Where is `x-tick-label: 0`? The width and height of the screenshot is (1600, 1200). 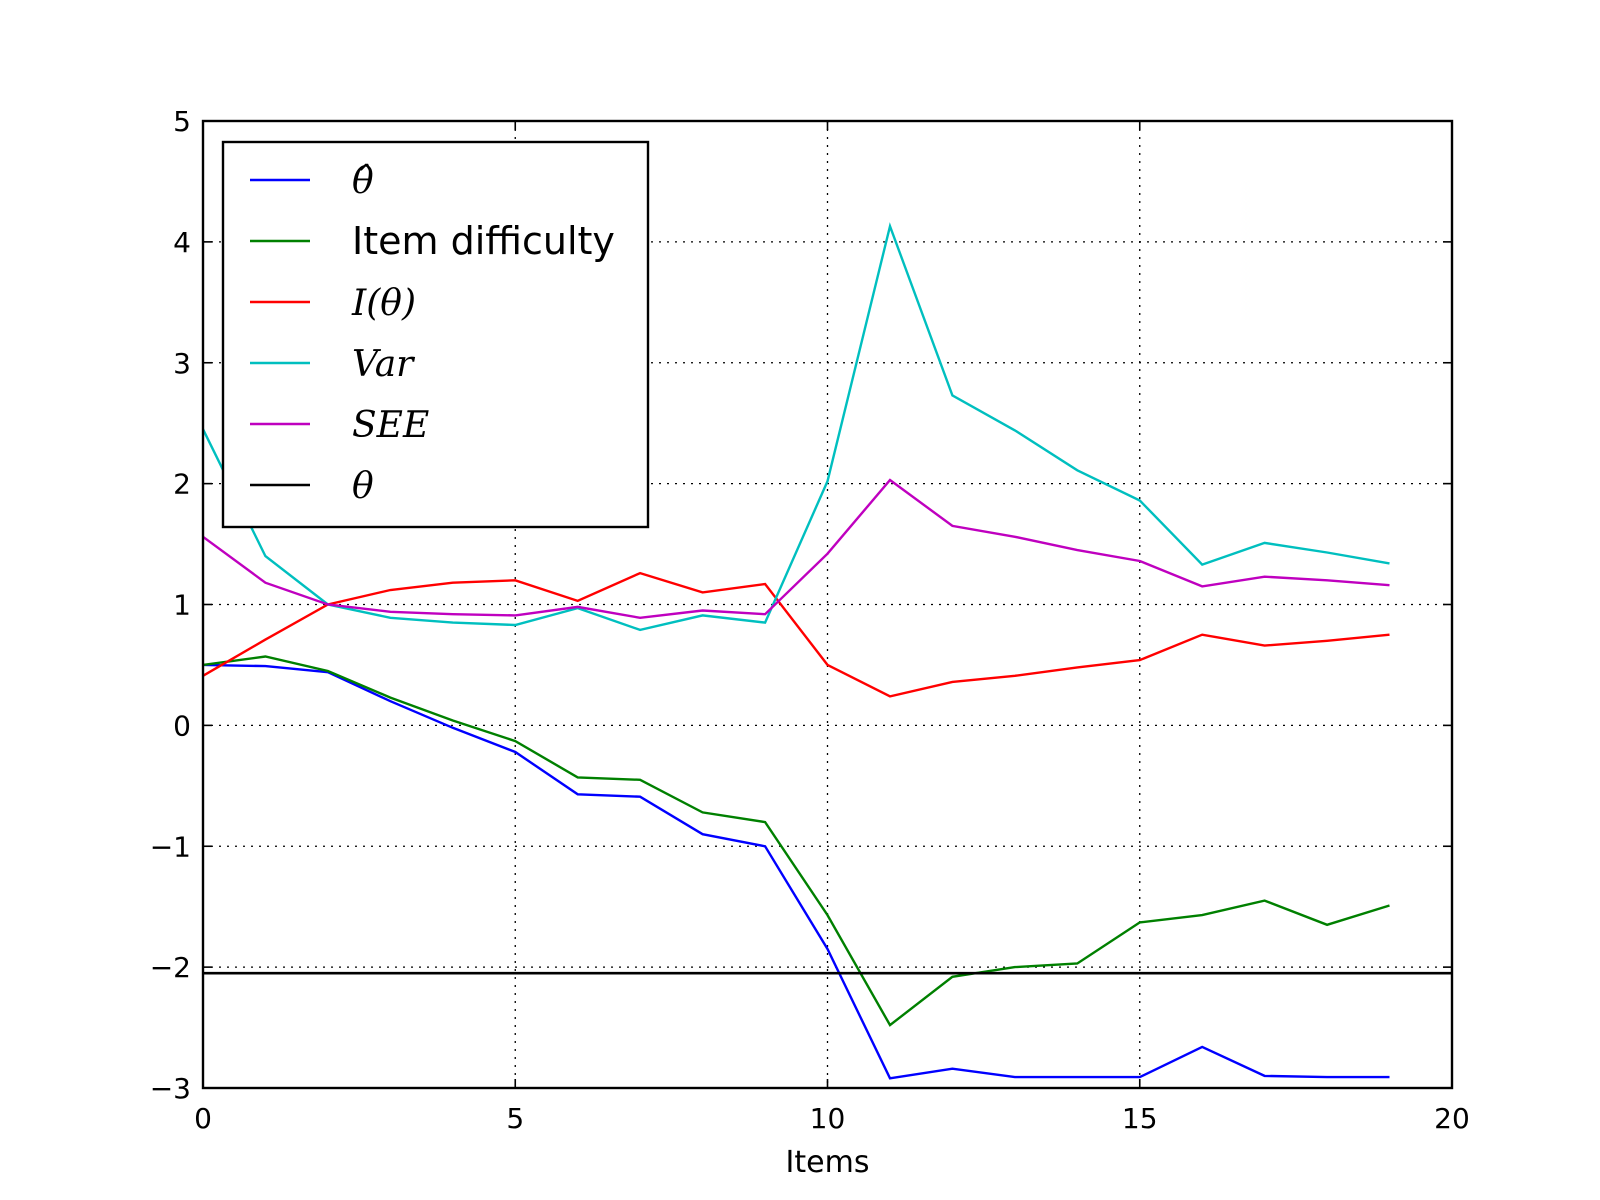
x-tick-label: 0 is located at coordinates (203, 1118).